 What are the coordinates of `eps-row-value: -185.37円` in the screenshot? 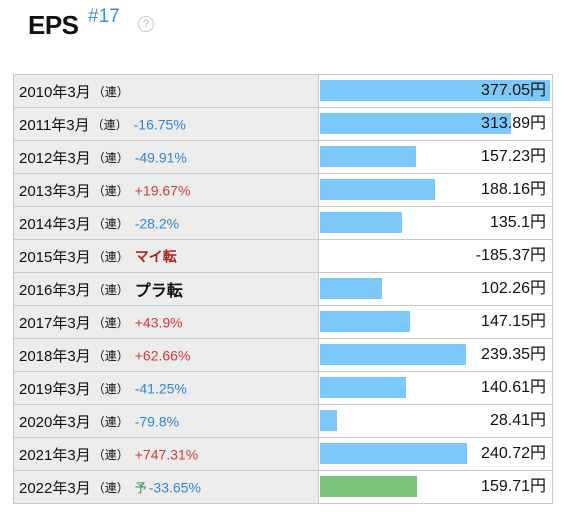 It's located at (435, 256).